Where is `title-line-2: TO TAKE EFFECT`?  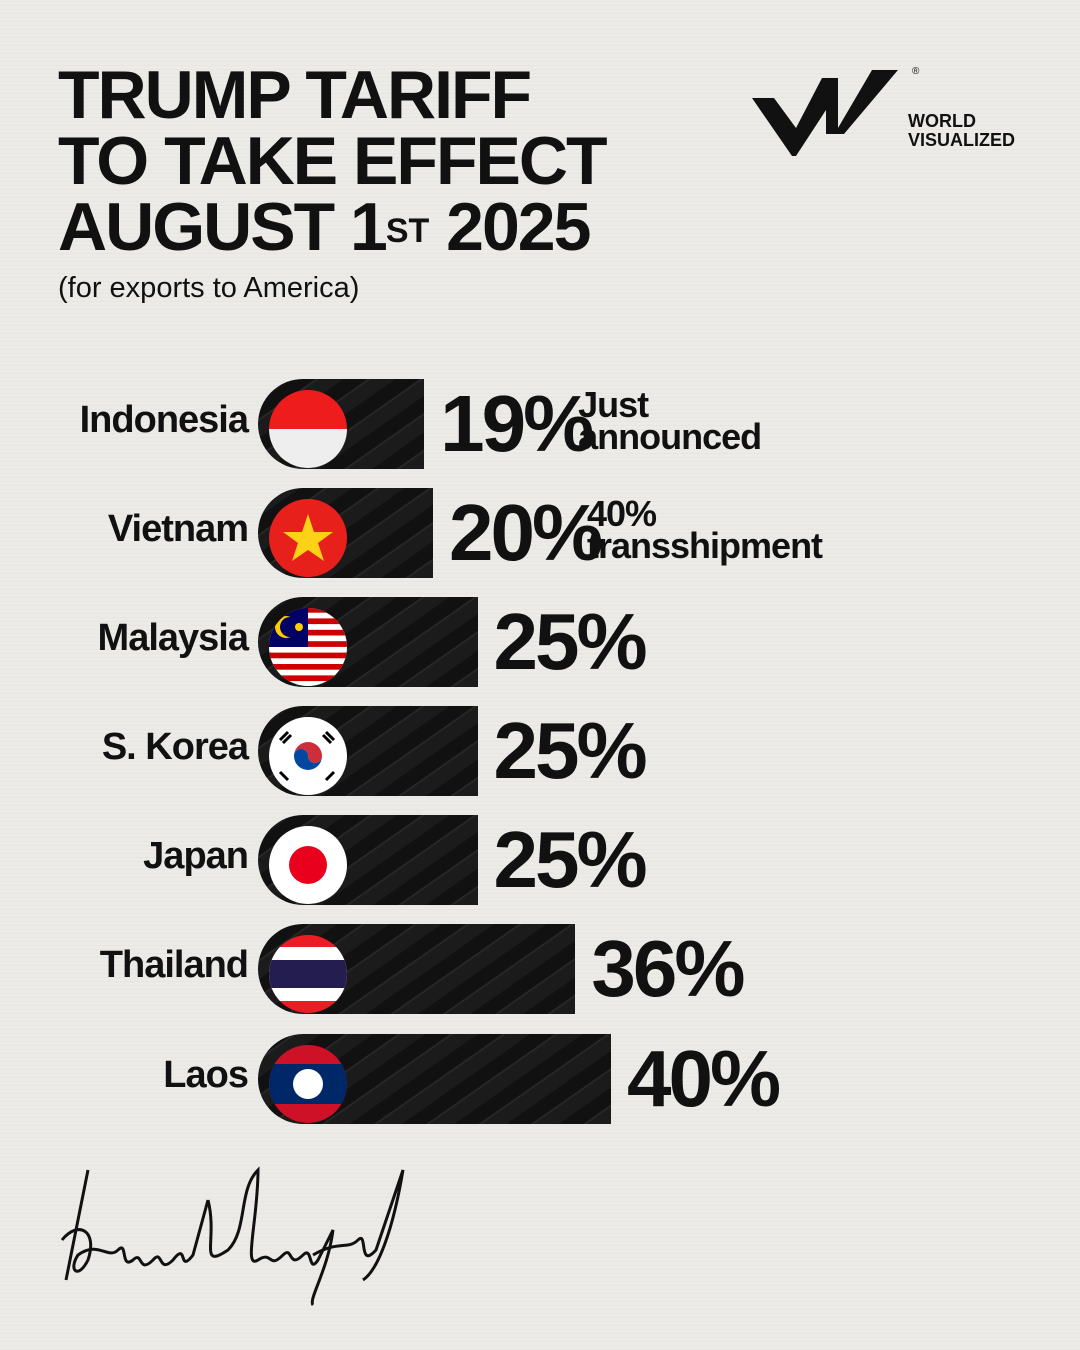 title-line-2: TO TAKE EFFECT is located at coordinates (332, 161).